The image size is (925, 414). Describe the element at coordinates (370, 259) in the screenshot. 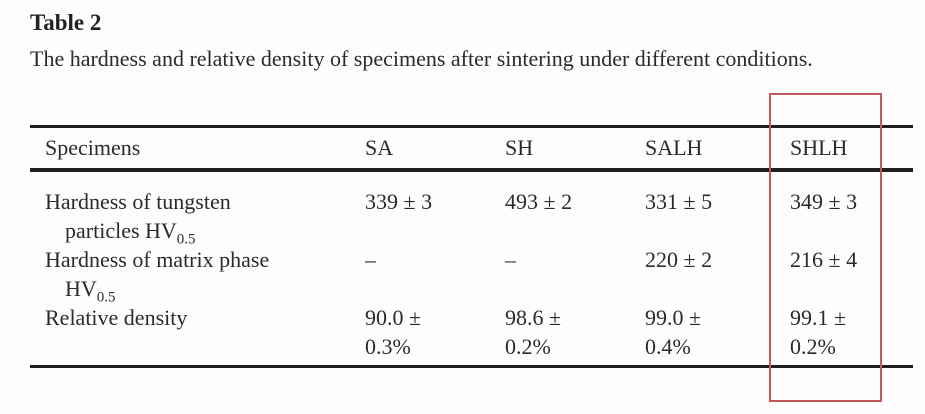

I see `cell-matrix-sa: –` at that location.